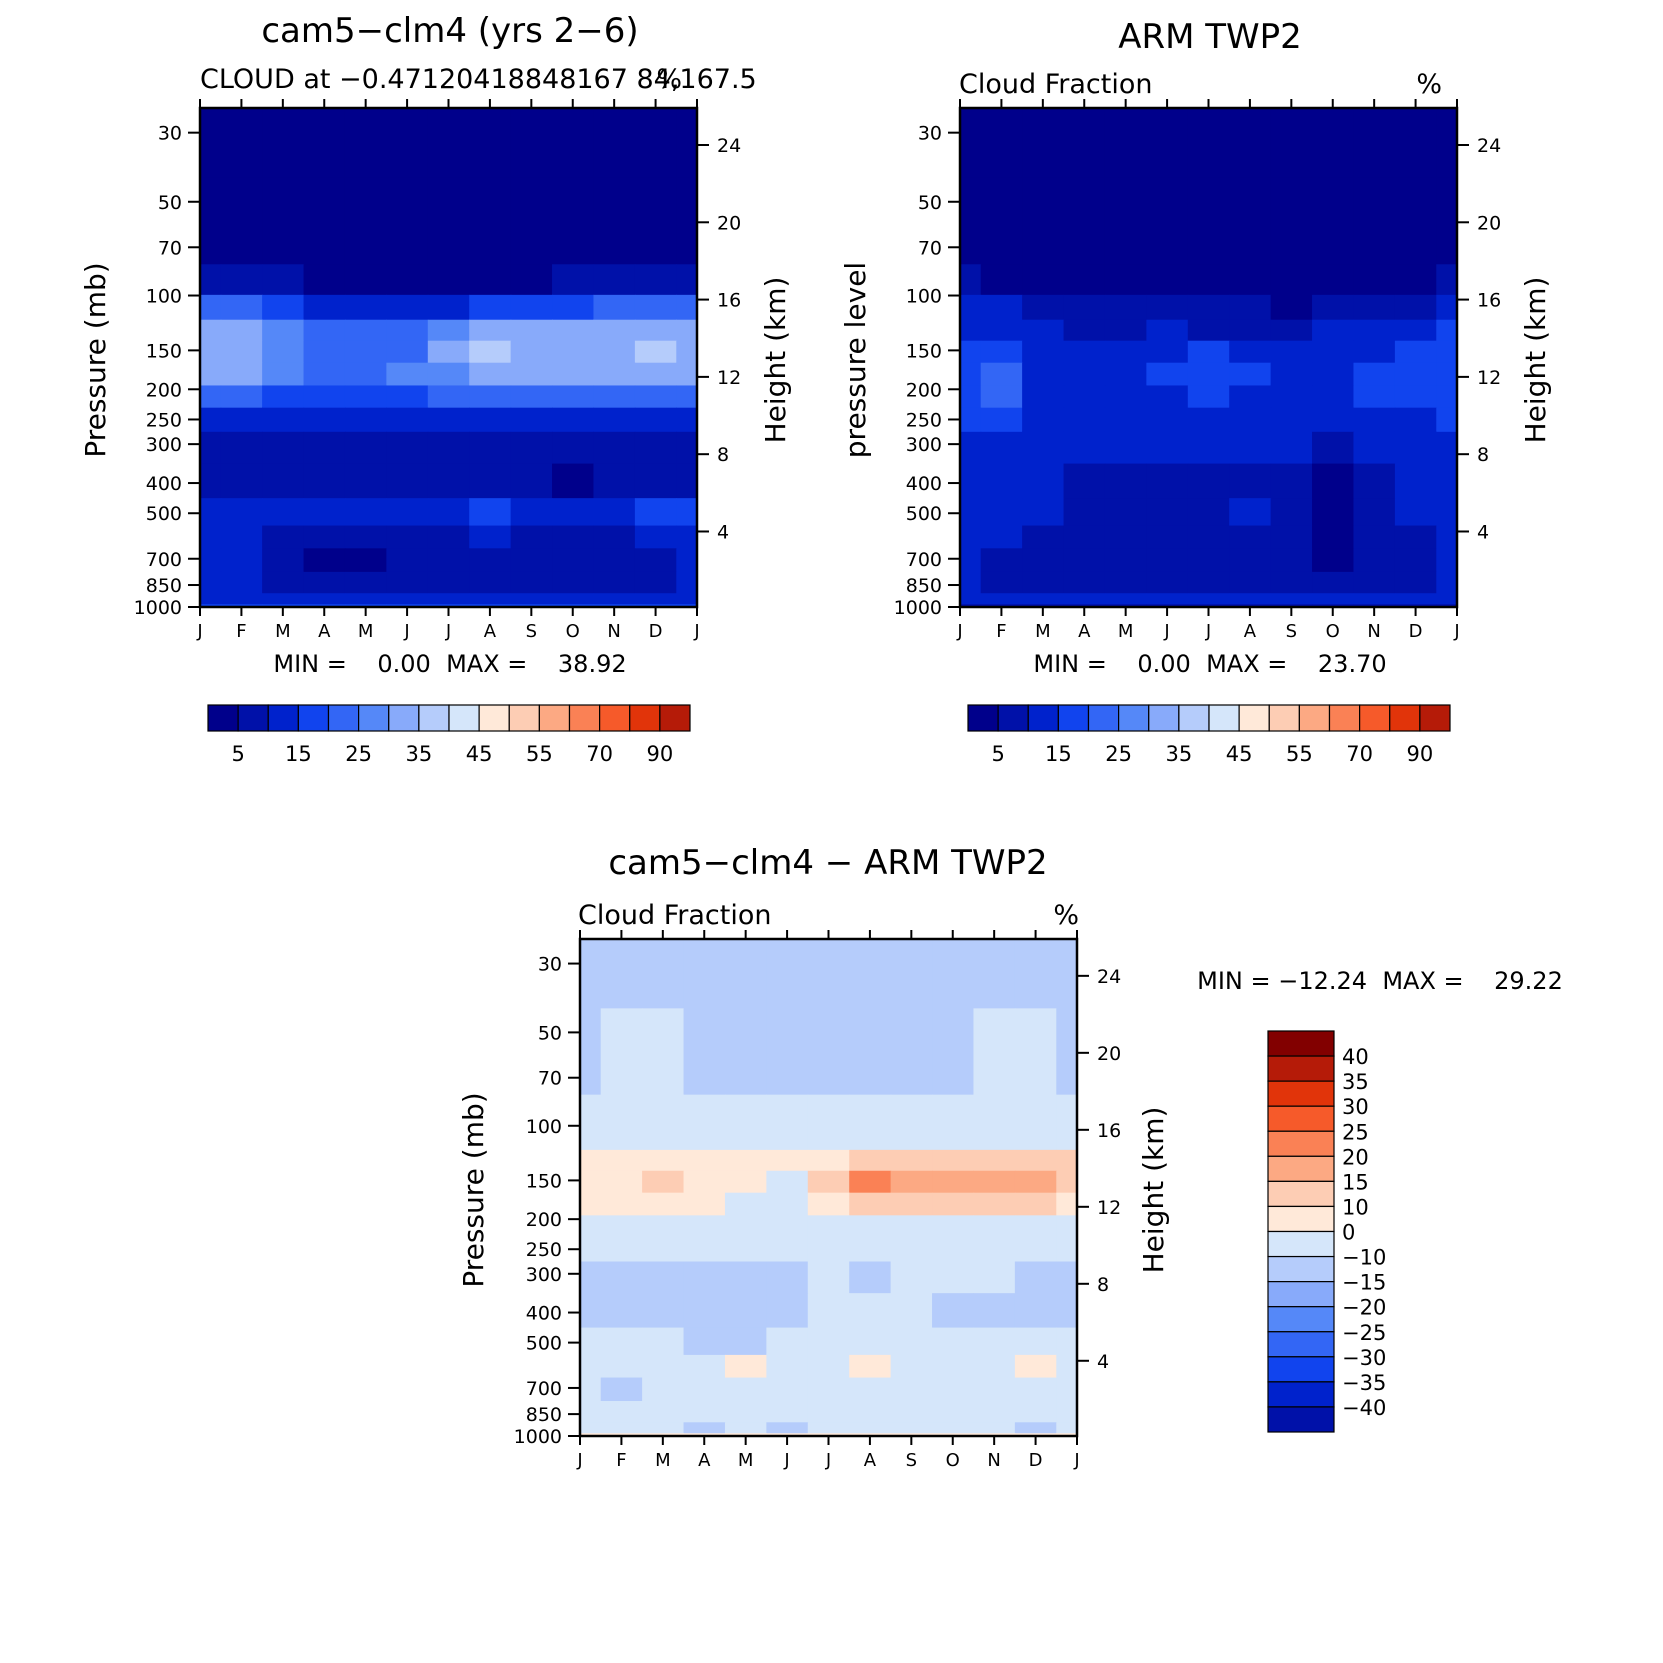  What do you see at coordinates (544, 1220) in the screenshot?
I see `y-tick-label: 200` at bounding box center [544, 1220].